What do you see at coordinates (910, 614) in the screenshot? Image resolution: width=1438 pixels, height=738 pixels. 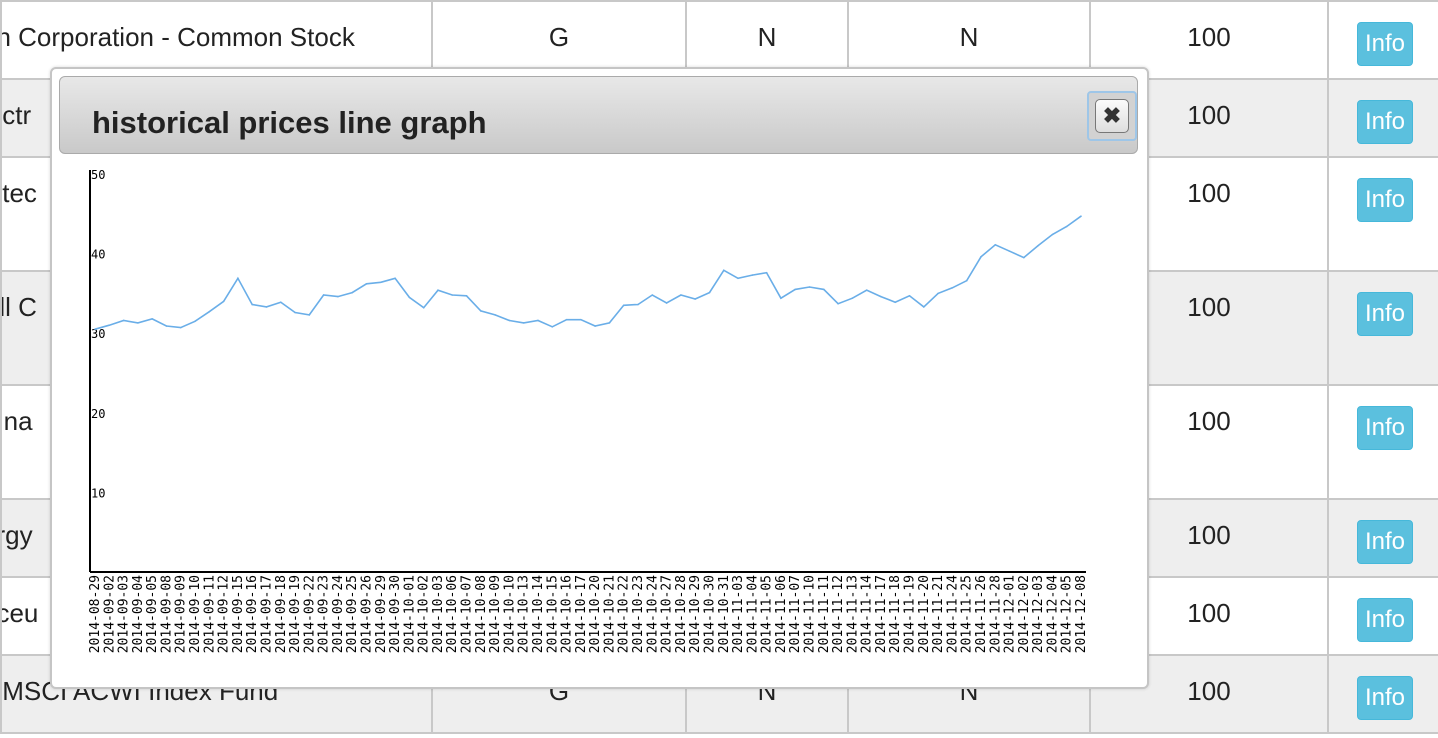 I see `x-tick-label: 2014-11-19` at bounding box center [910, 614].